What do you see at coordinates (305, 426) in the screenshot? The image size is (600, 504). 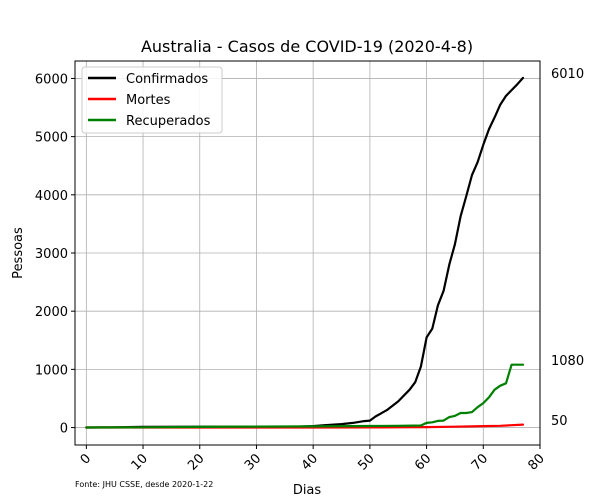 I see `series-line-mortes` at bounding box center [305, 426].